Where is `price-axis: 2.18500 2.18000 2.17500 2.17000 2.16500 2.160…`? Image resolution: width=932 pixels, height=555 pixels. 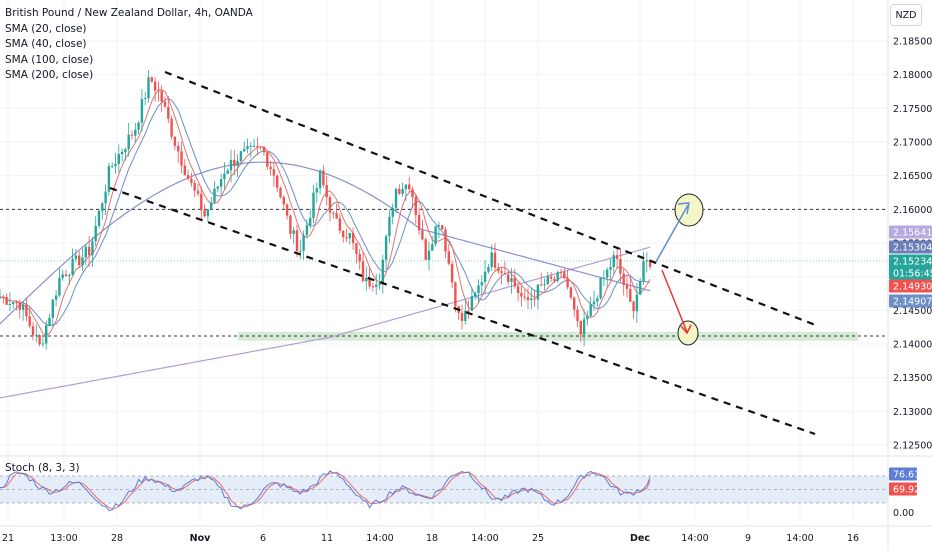 price-axis: 2.18500 2.18000 2.17500 2.17000 2.16500 2.160… is located at coordinates (910, 244).